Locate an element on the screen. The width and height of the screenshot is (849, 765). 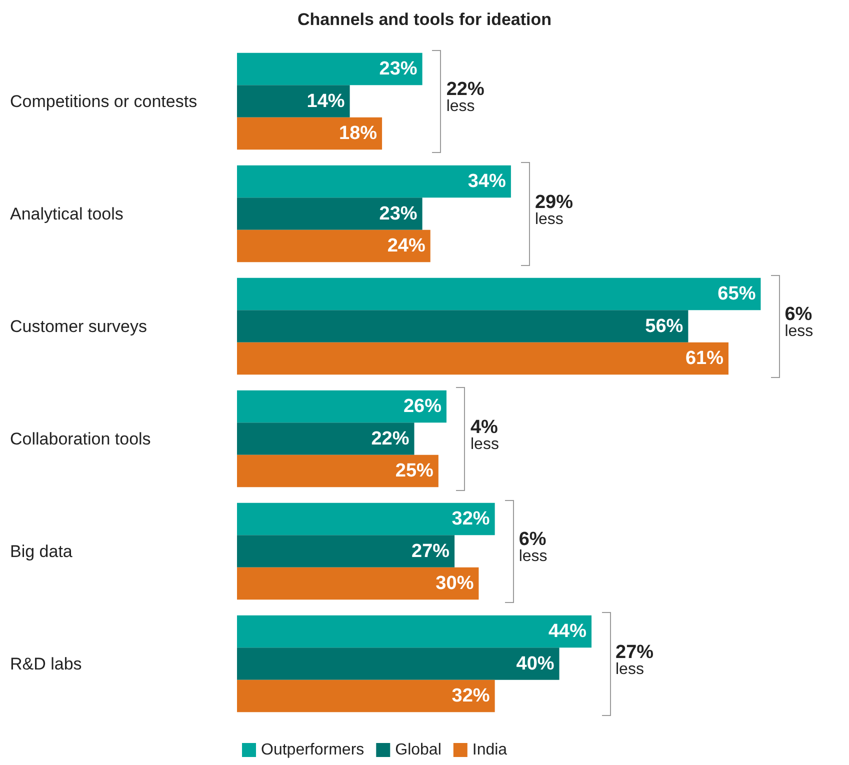
y-tick-label: Big data is located at coordinates (41, 551).